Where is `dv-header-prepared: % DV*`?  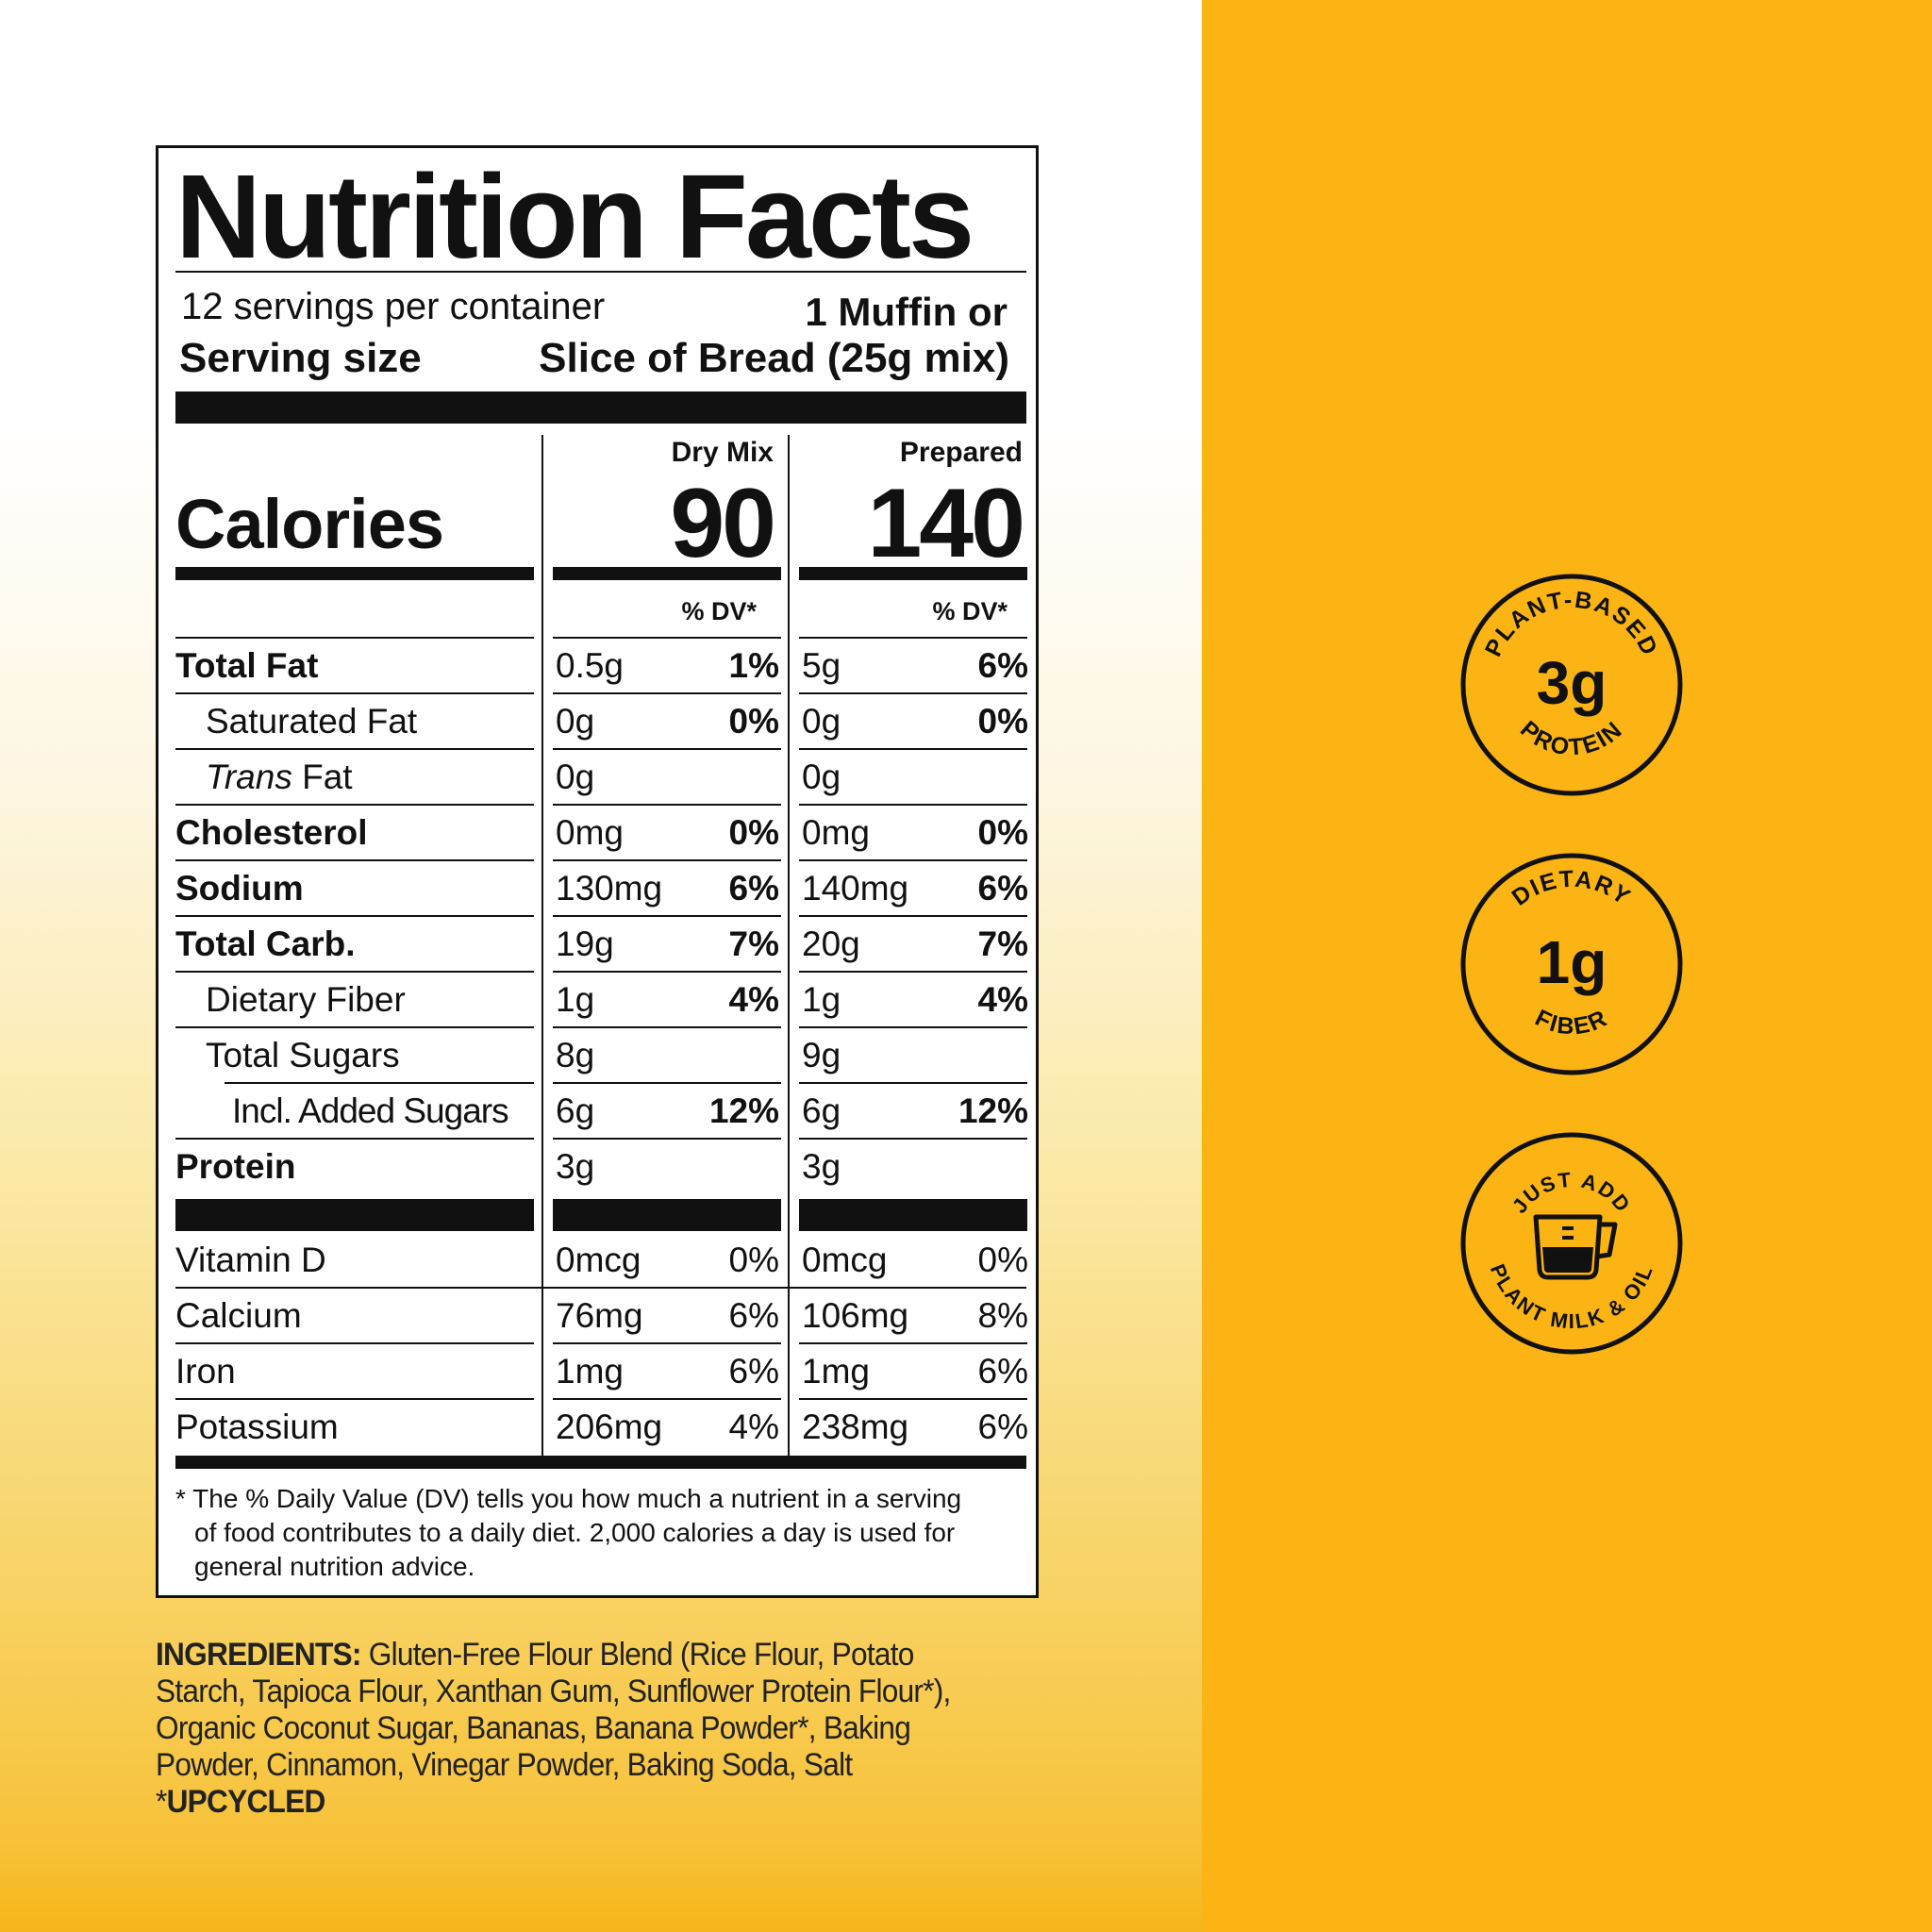 dv-header-prepared: % DV* is located at coordinates (970, 611).